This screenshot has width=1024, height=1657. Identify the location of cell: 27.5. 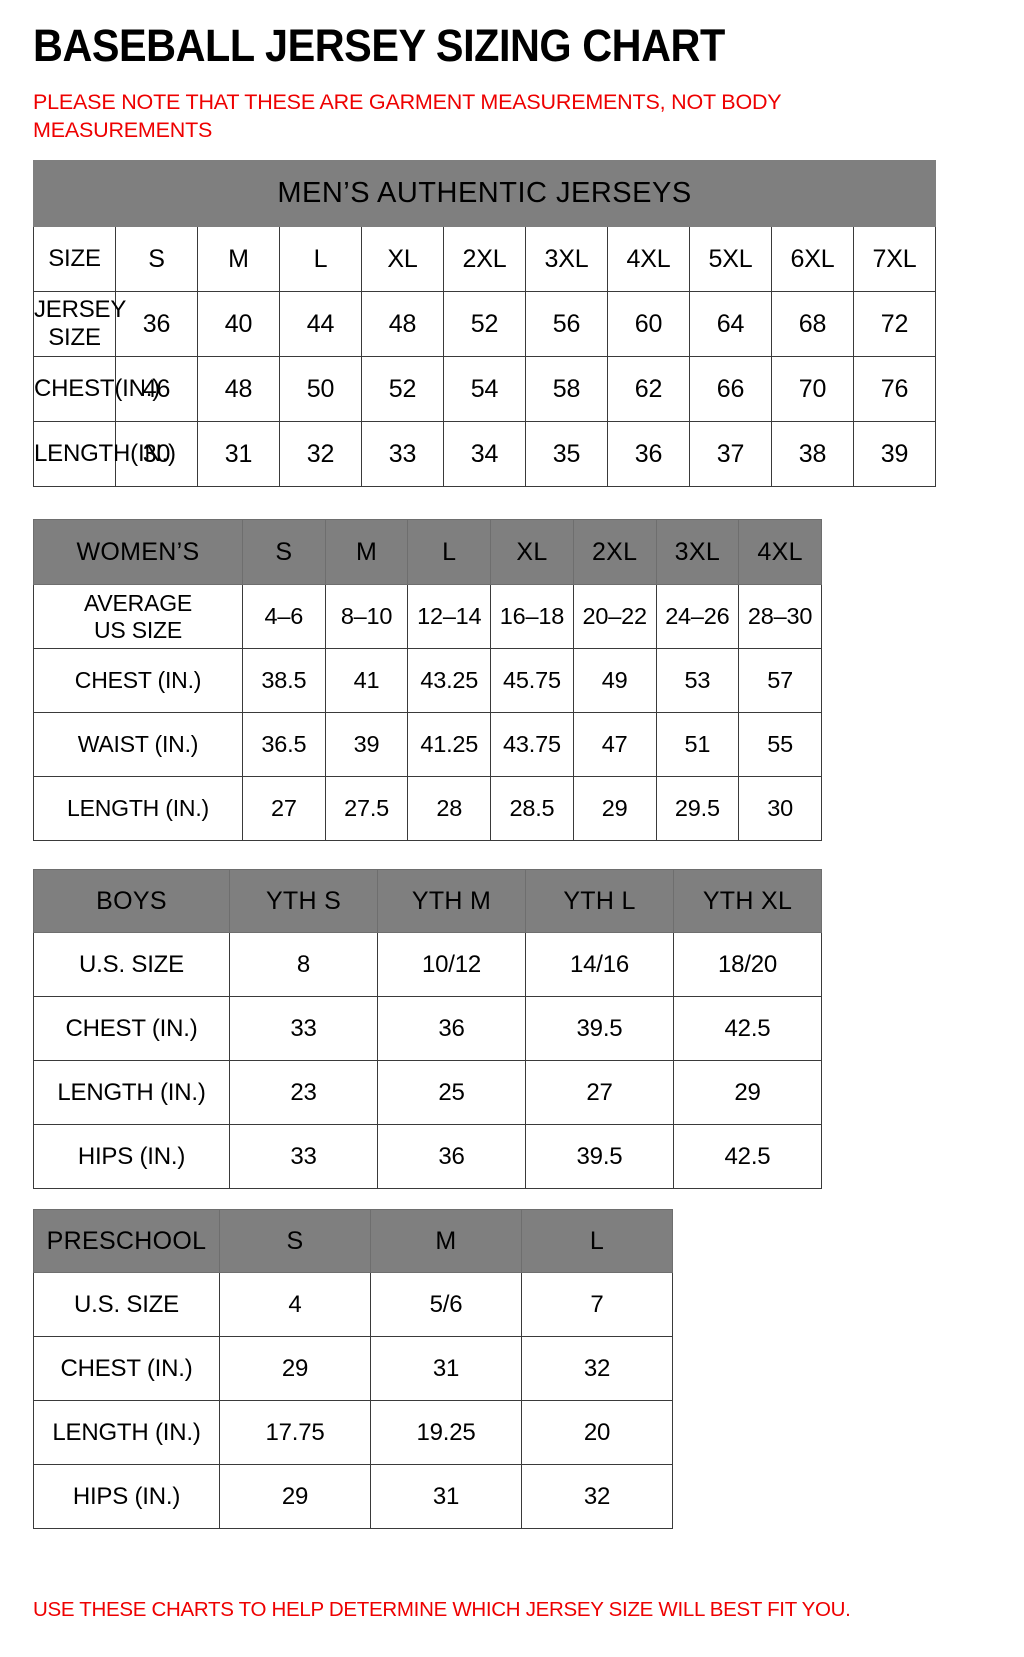
(366, 808).